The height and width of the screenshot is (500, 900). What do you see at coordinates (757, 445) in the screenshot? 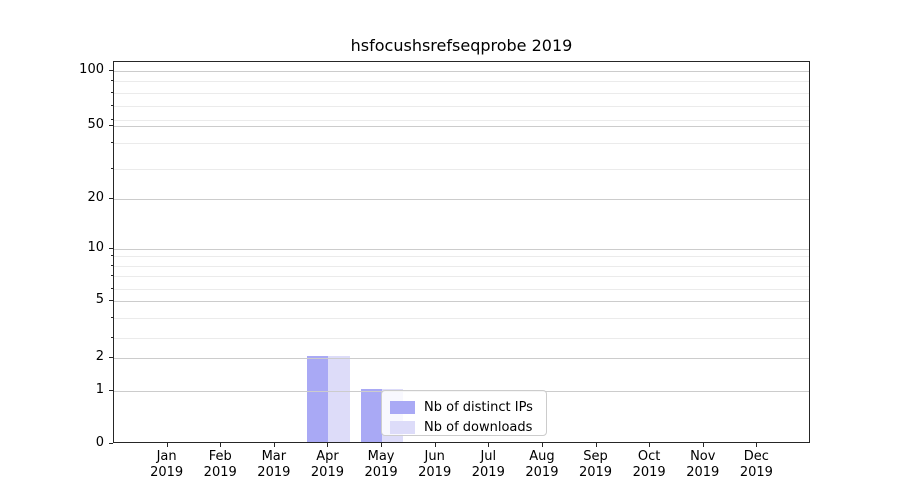
I see `x-tick-mark-dec` at bounding box center [757, 445].